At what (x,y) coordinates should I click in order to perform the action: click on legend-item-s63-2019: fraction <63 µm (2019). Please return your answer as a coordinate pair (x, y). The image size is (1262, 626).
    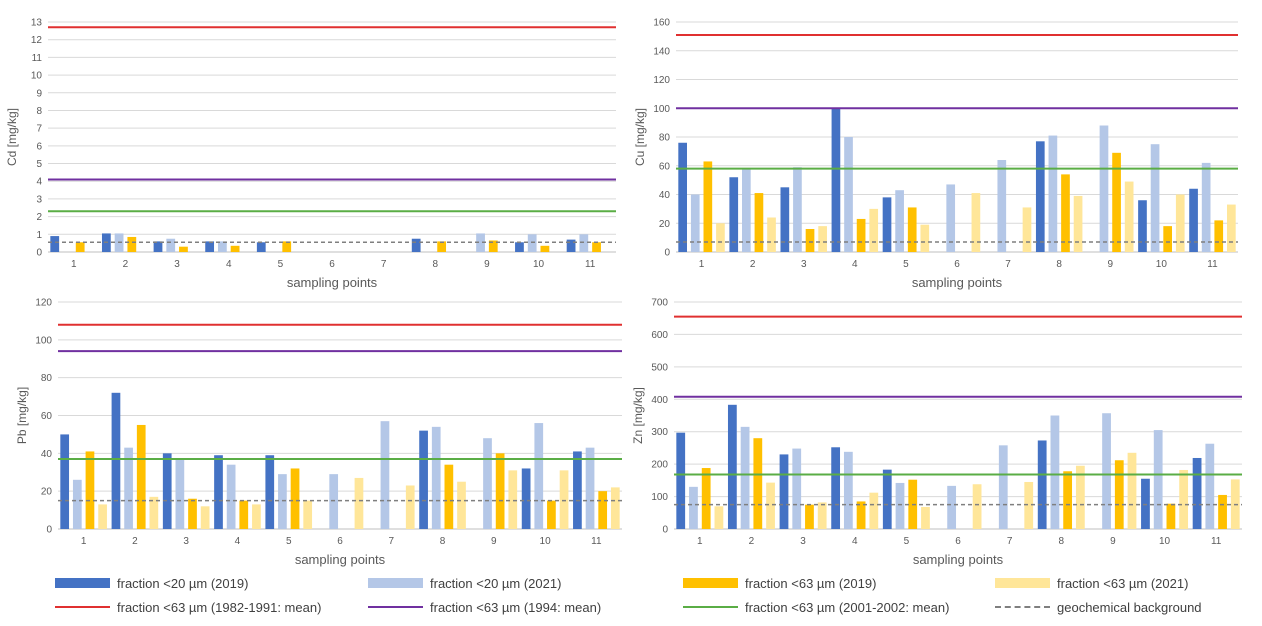
    Looking at the image, I should click on (779, 583).